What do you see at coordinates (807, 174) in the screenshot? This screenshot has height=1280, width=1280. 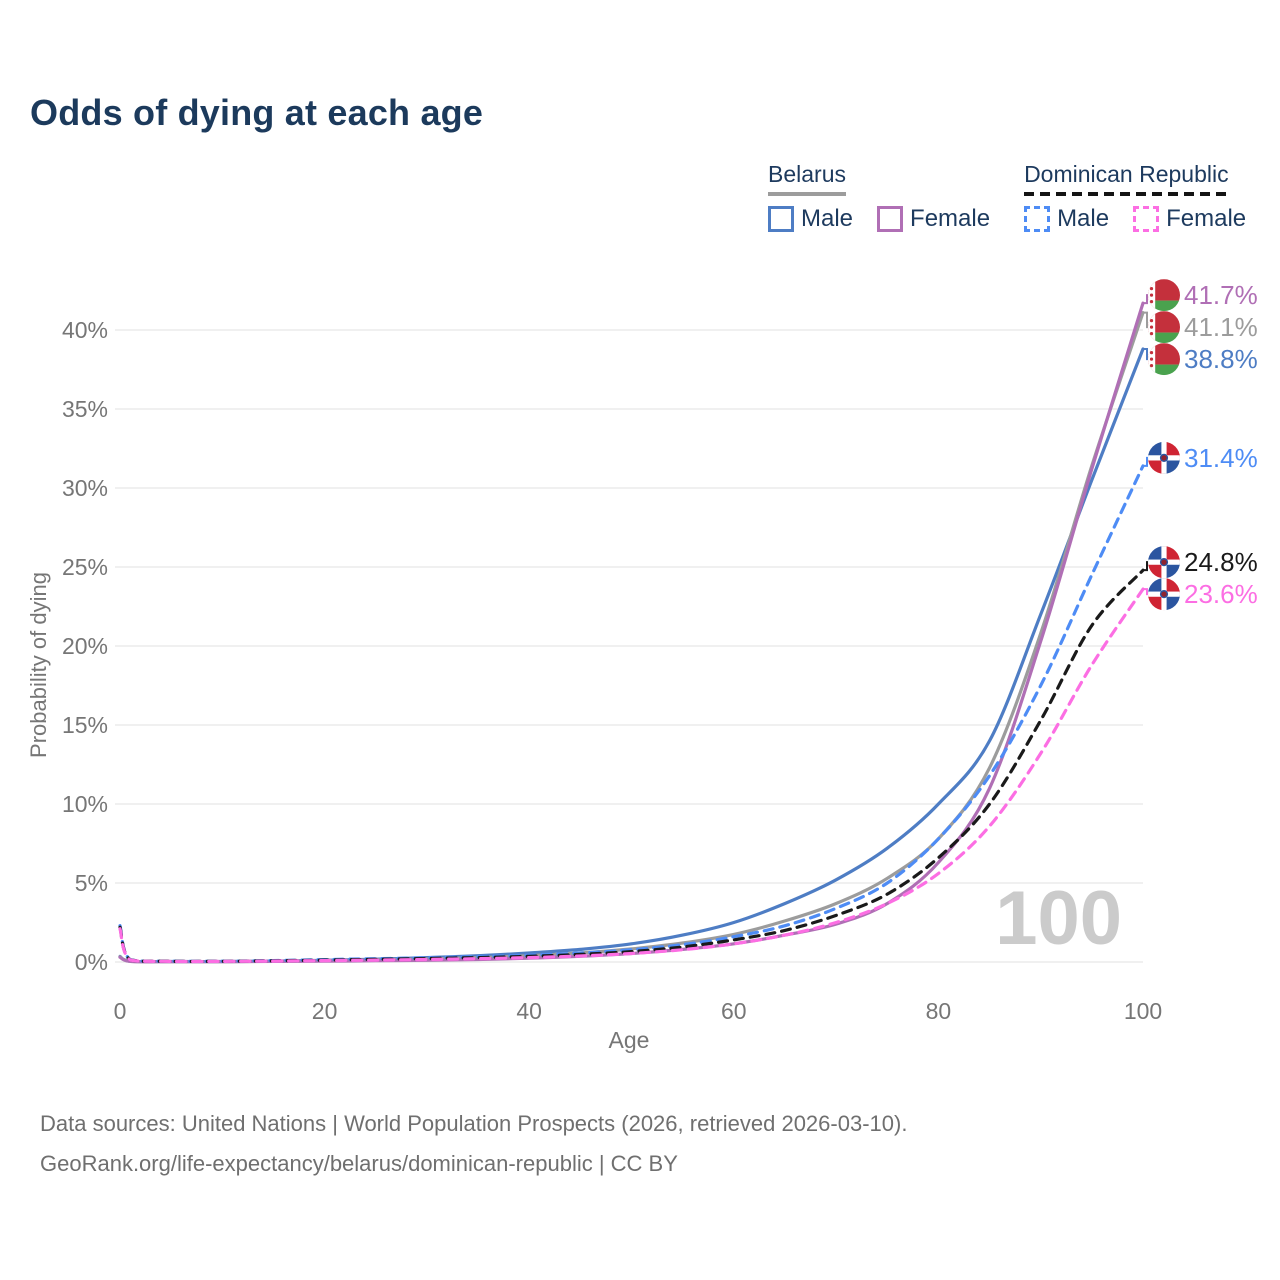 I see `legend-country-label-belarus: Belarus` at bounding box center [807, 174].